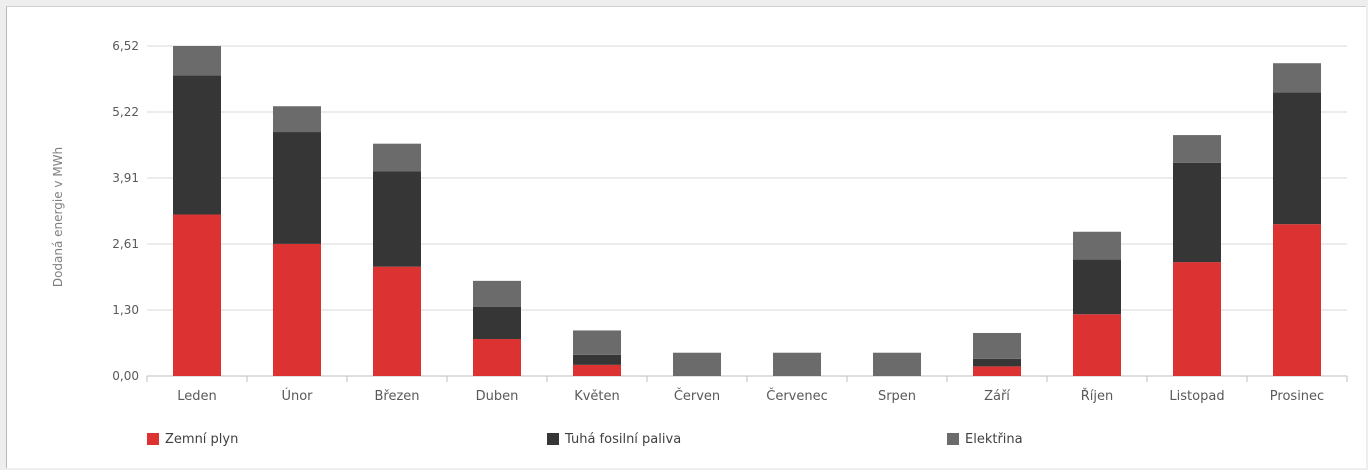 The width and height of the screenshot is (1368, 470). What do you see at coordinates (297, 396) in the screenshot?
I see `x-category-label: Únor` at bounding box center [297, 396].